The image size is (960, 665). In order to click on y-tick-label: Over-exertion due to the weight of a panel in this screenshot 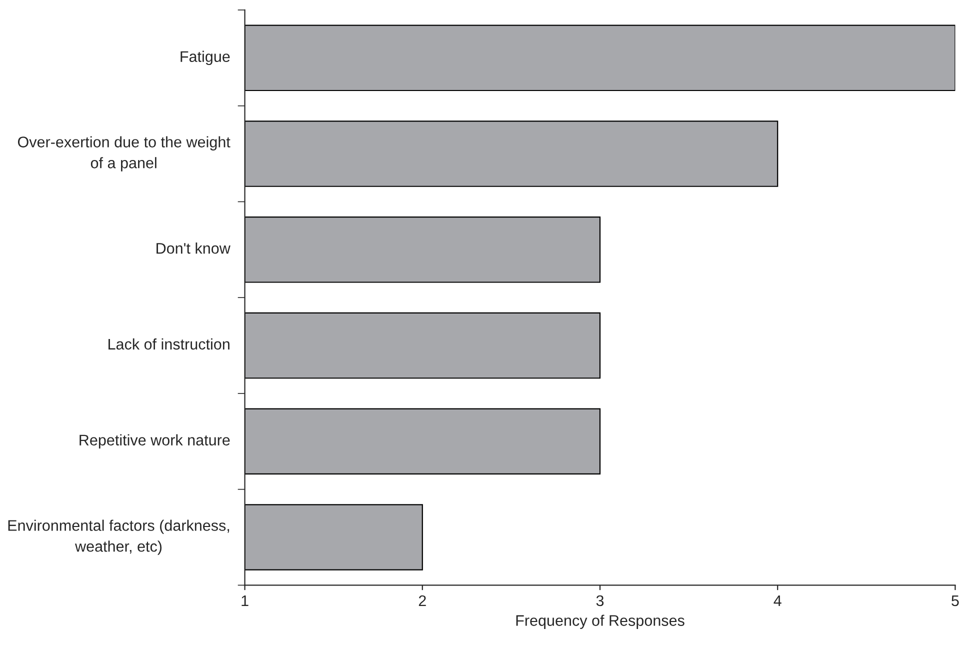, I will do `click(124, 154)`.